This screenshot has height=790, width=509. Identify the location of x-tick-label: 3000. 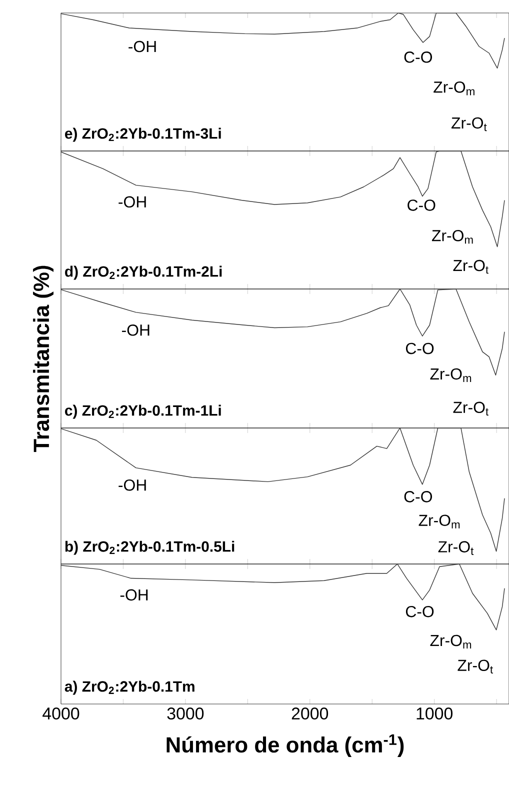
(185, 714).